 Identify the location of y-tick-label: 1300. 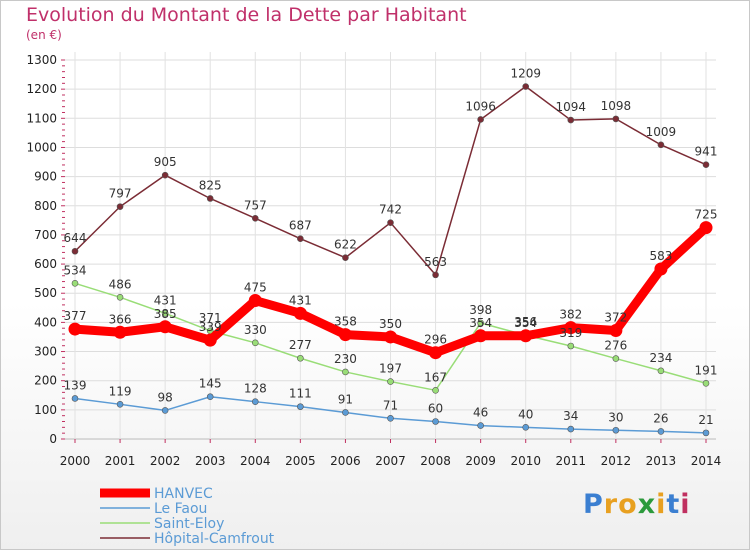
(41, 60).